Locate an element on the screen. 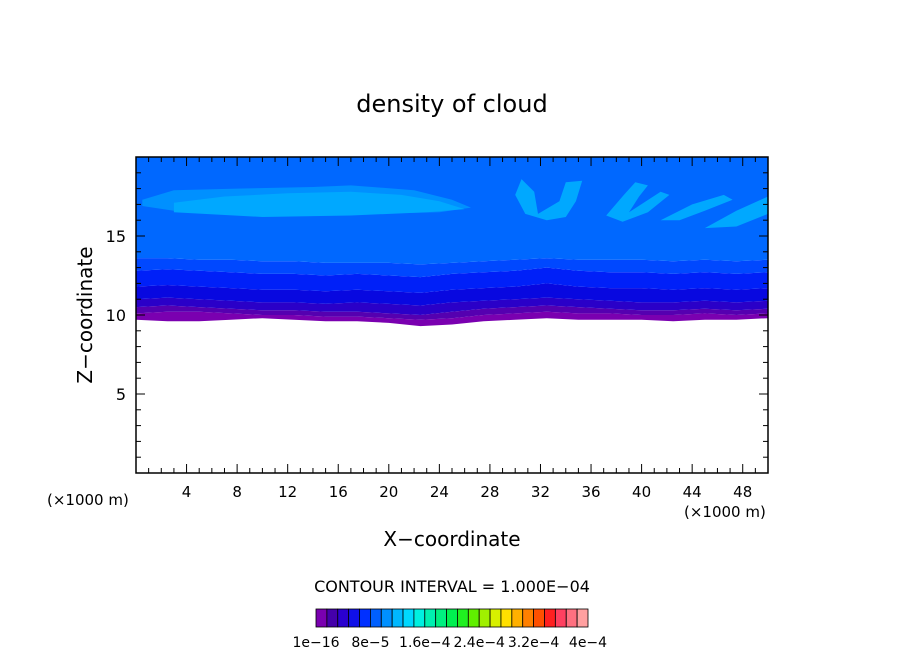 The height and width of the screenshot is (654, 904). colorbar-label: 1e−16 is located at coordinates (315, 643).